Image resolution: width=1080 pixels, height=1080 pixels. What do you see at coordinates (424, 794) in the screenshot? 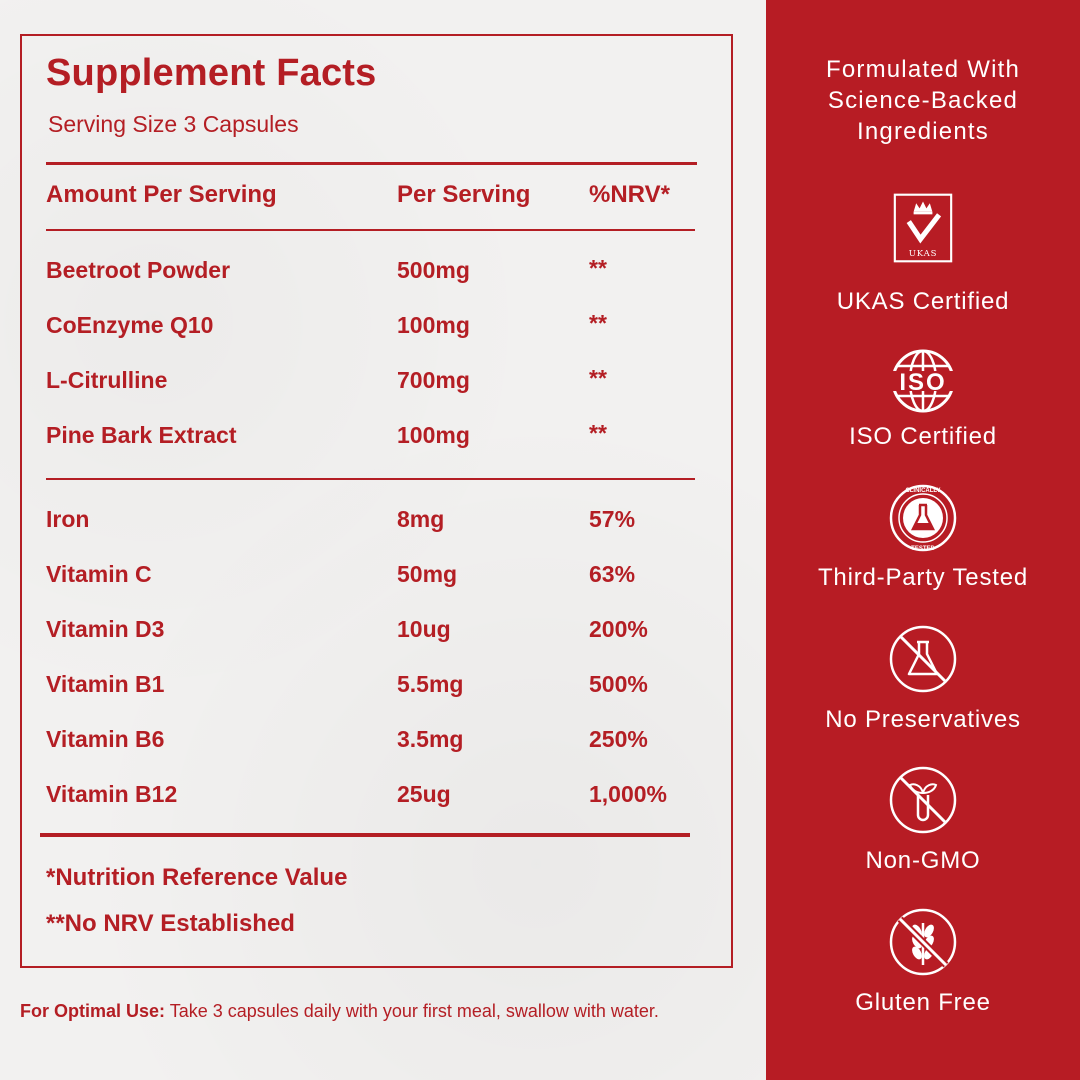
I see `ingredient-amount: 25ug` at bounding box center [424, 794].